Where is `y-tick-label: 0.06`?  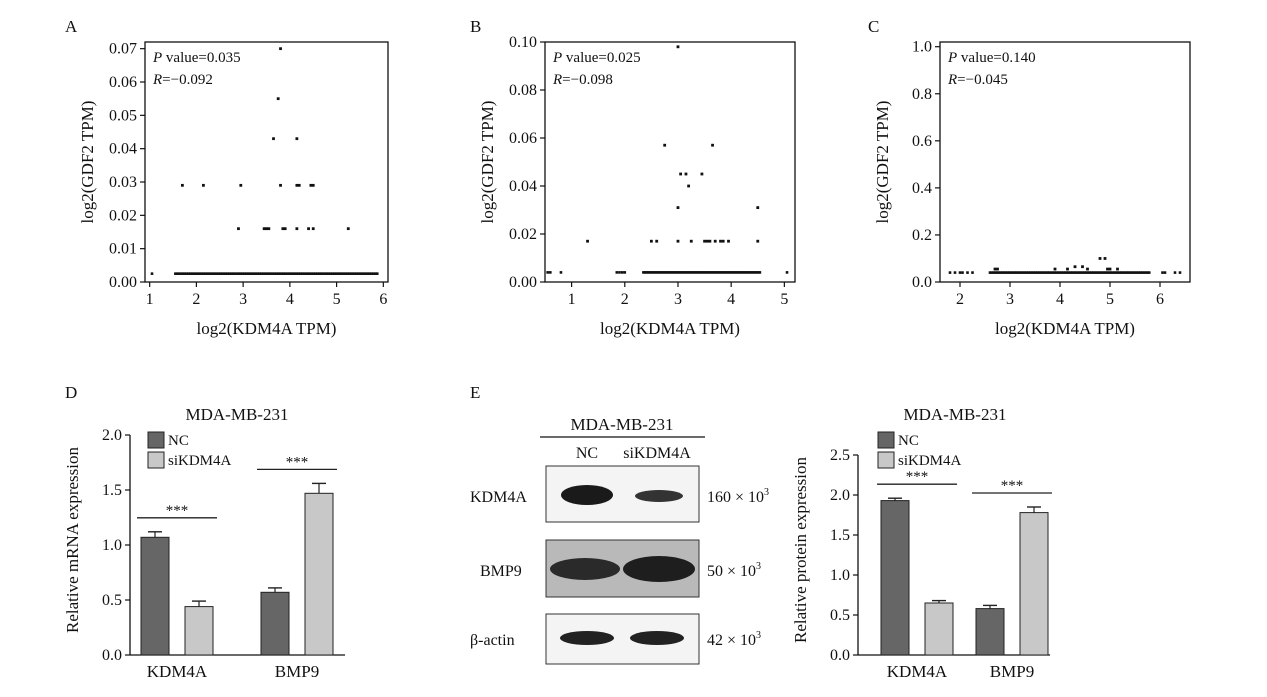
y-tick-label: 0.06 is located at coordinates (123, 82).